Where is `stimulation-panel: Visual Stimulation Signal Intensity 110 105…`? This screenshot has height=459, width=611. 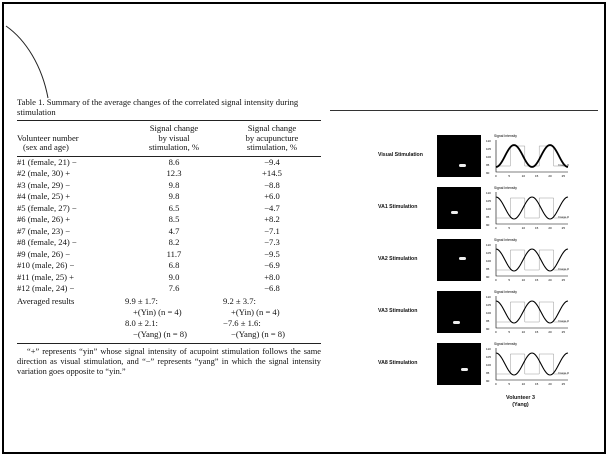 stimulation-panel: Visual Stimulation Signal Intensity 110 105… is located at coordinates (474, 156).